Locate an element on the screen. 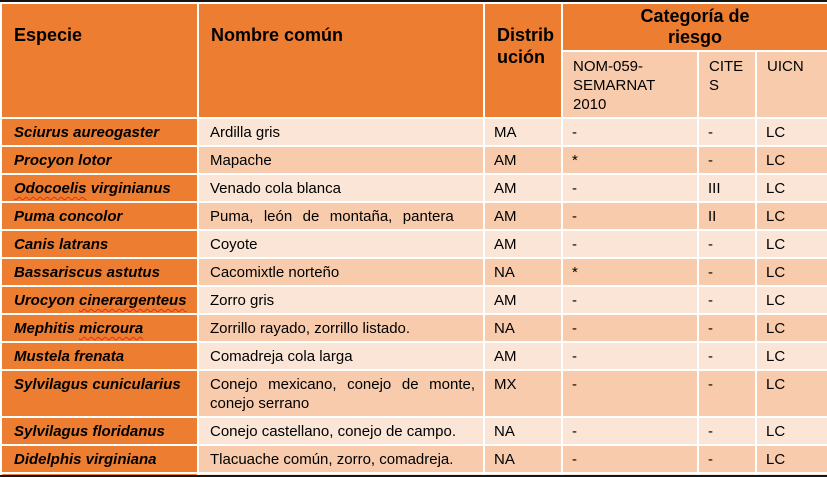 This screenshot has height=477, width=827. cell-especie: Canis latrans is located at coordinates (99, 244).